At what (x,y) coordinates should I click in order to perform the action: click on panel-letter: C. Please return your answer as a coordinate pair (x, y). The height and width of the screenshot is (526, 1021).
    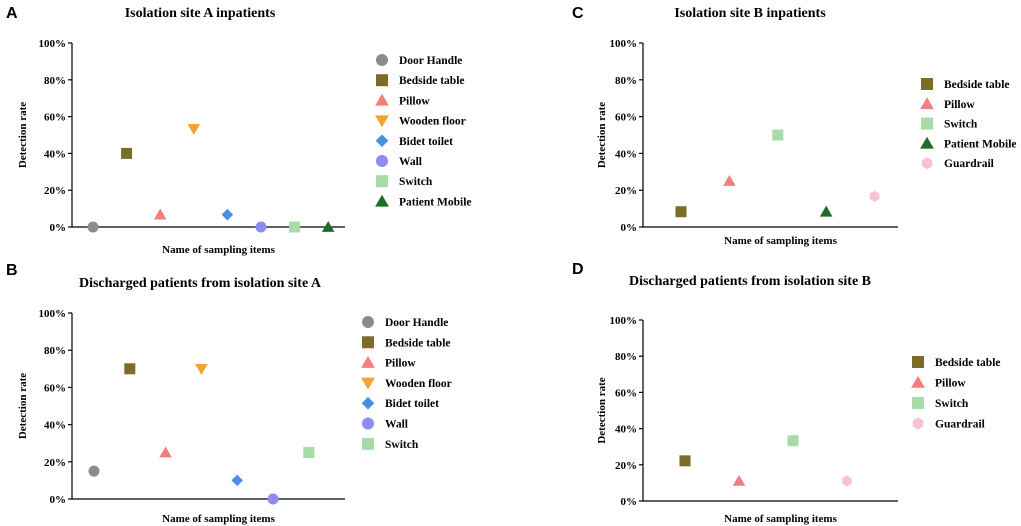
    Looking at the image, I should click on (578, 13).